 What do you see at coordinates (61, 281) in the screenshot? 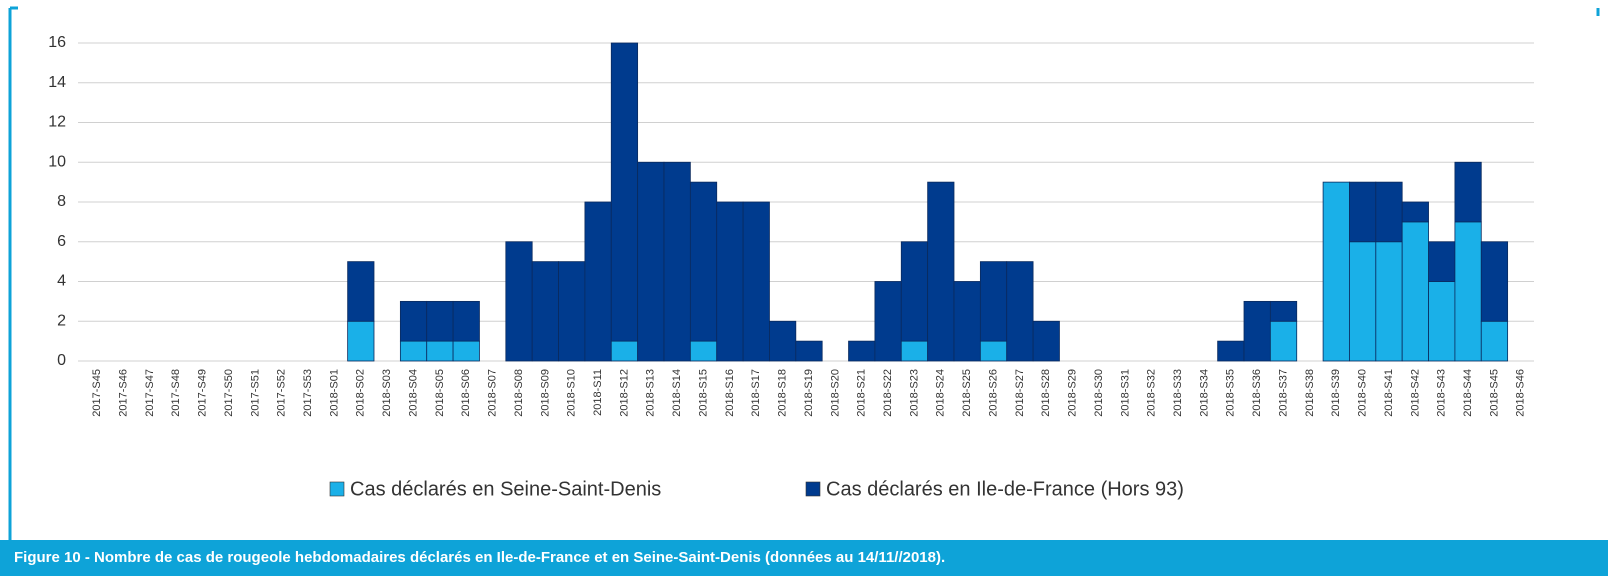
I see `y-tick-label: 4` at bounding box center [61, 281].